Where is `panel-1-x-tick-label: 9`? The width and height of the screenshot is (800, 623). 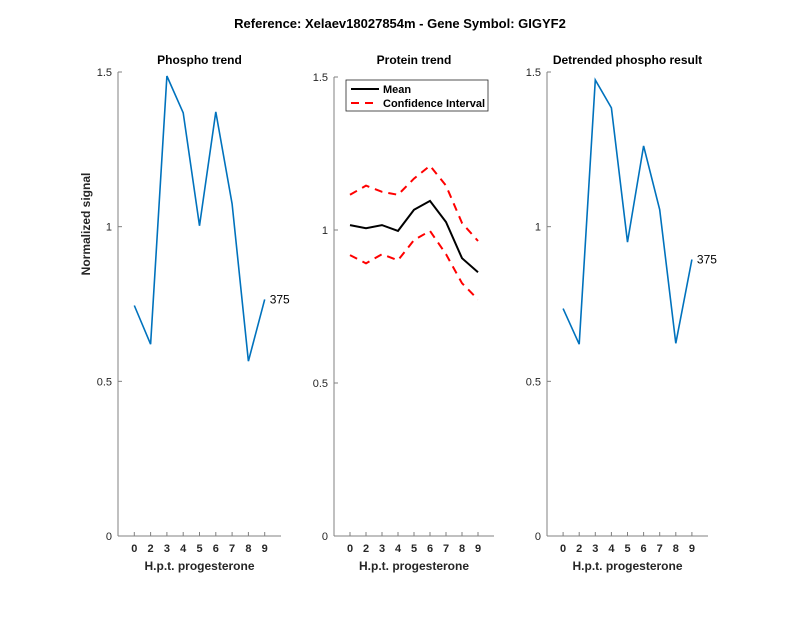 panel-1-x-tick-label: 9 is located at coordinates (265, 549).